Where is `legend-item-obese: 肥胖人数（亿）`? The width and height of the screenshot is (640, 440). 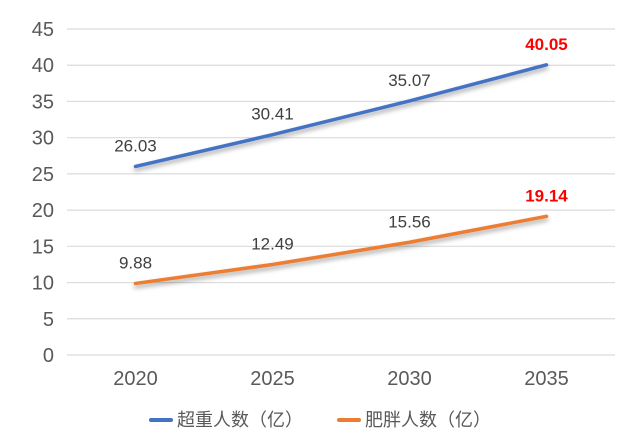 legend-item-obese: 肥胖人数（亿） is located at coordinates (414, 420).